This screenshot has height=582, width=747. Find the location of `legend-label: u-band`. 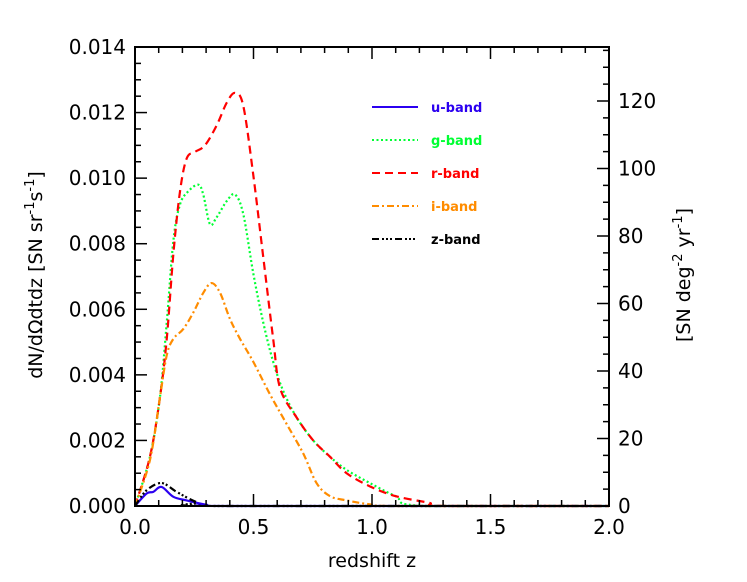

legend-label: u-band is located at coordinates (456, 108).